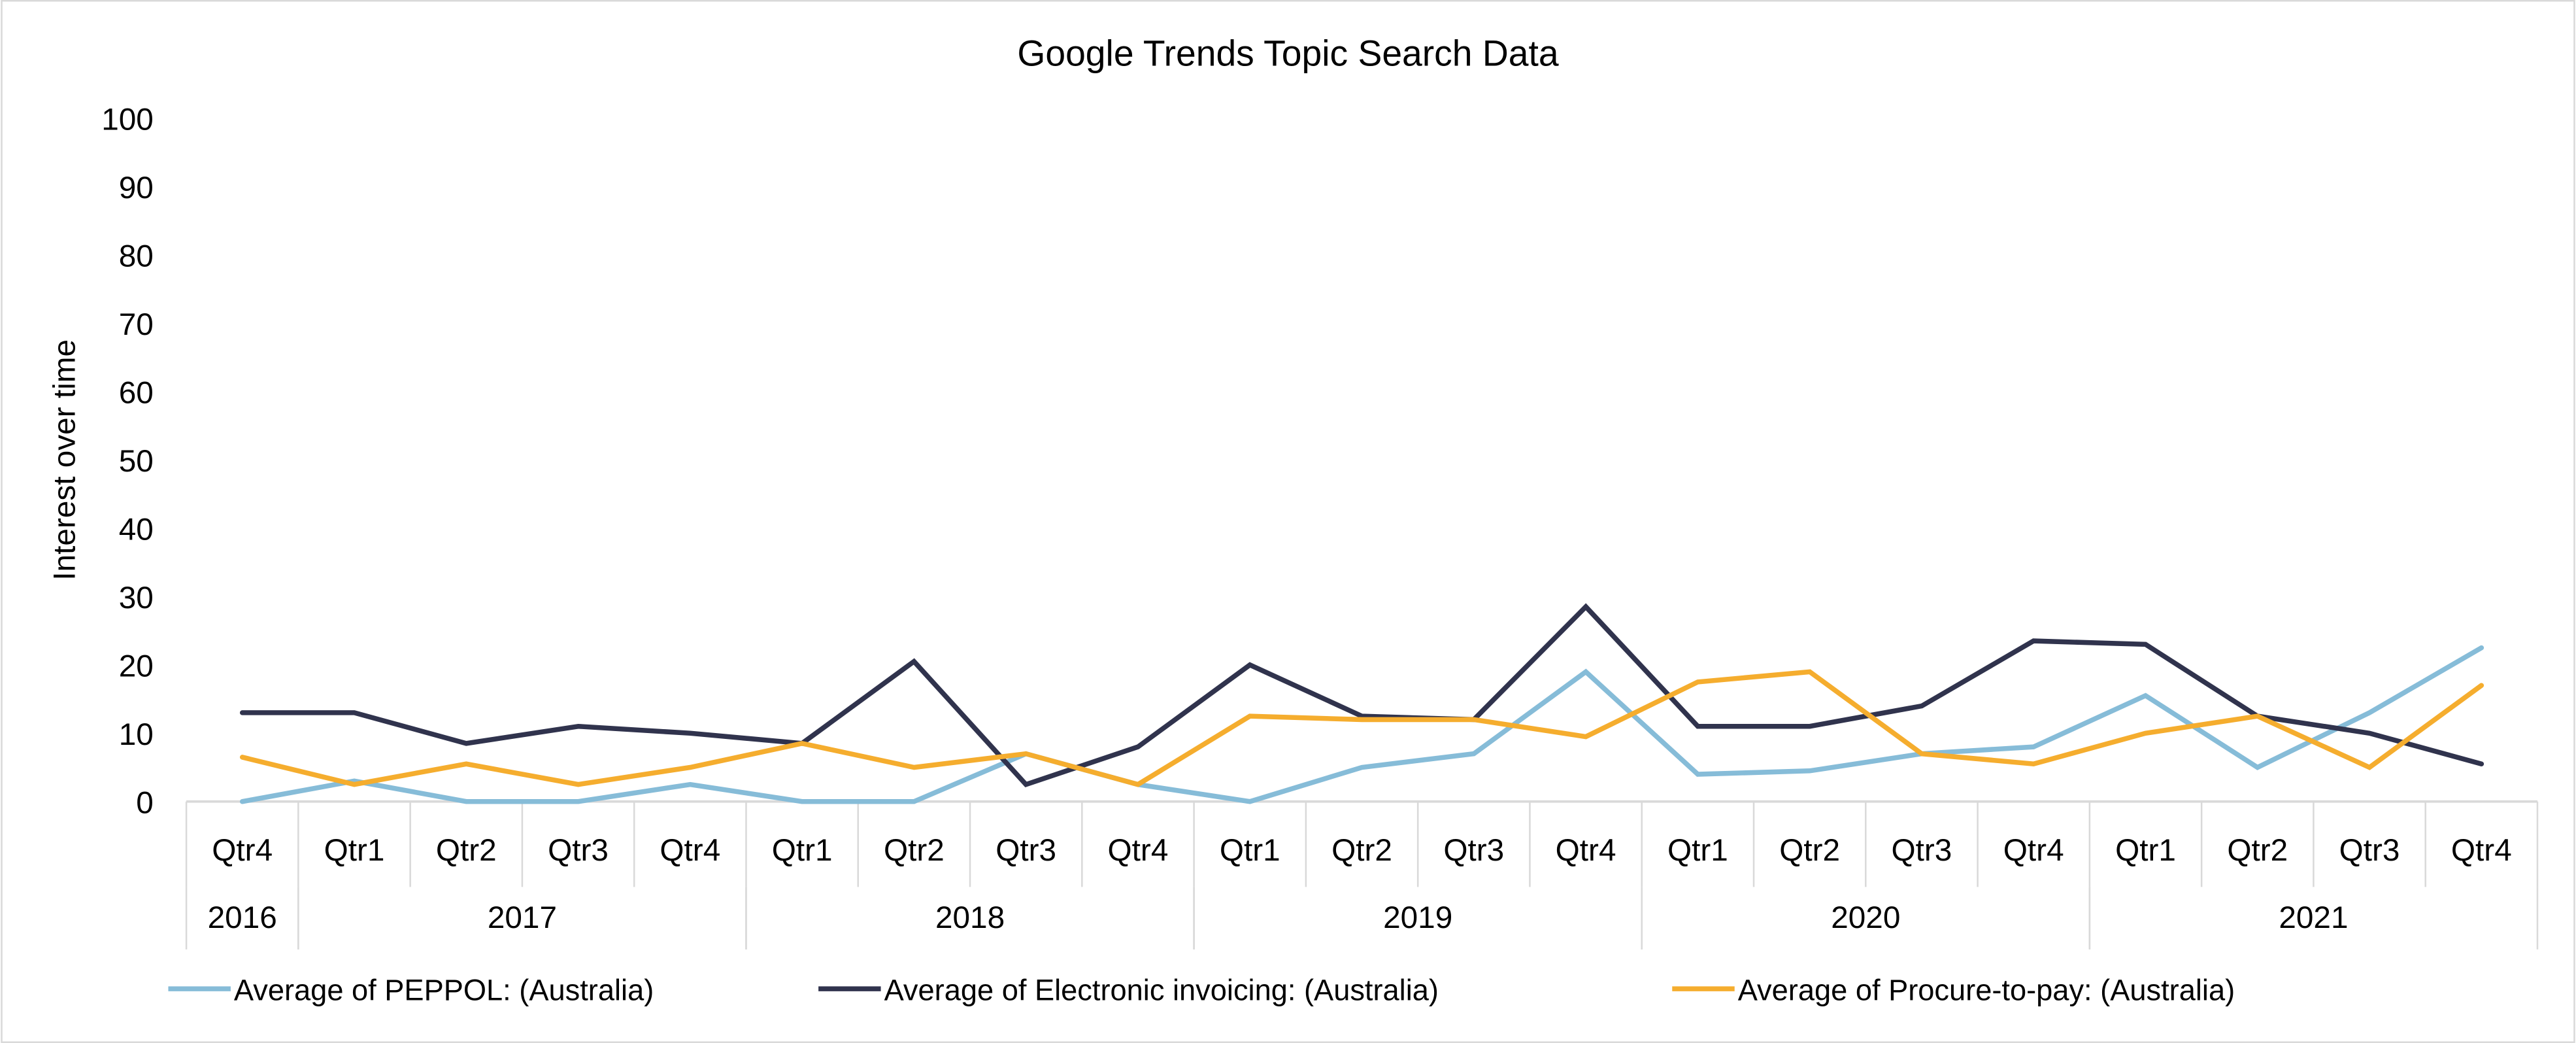 The width and height of the screenshot is (2576, 1043). What do you see at coordinates (970, 918) in the screenshot?
I see `year-label: 2018` at bounding box center [970, 918].